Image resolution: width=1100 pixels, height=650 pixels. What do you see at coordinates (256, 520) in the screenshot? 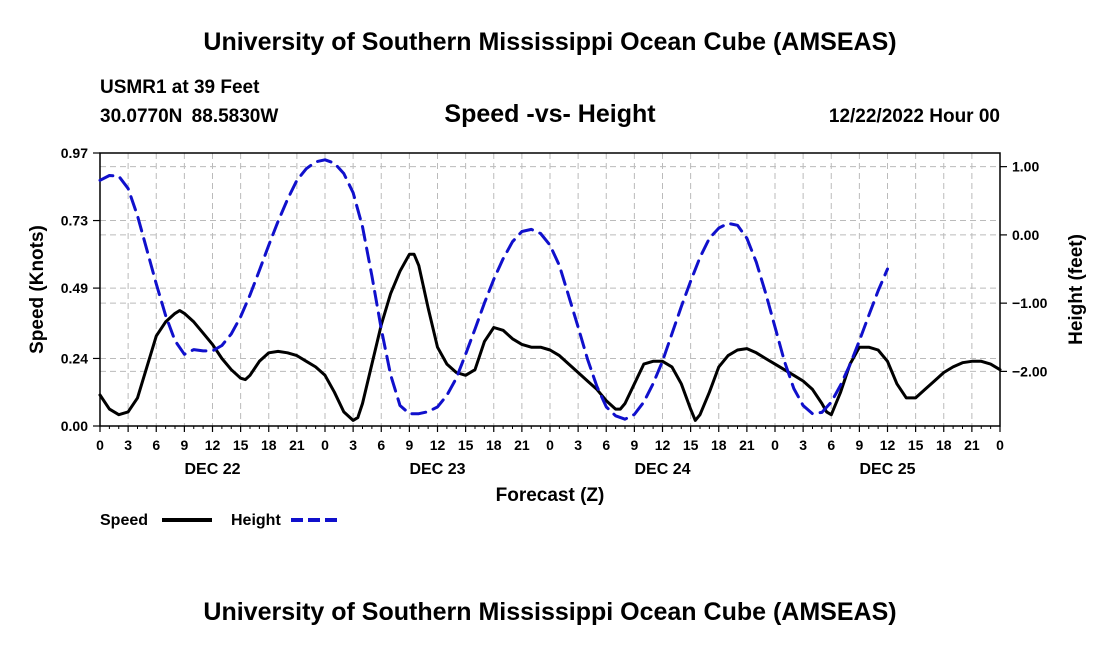
I see `legend-label-height: Height` at bounding box center [256, 520].